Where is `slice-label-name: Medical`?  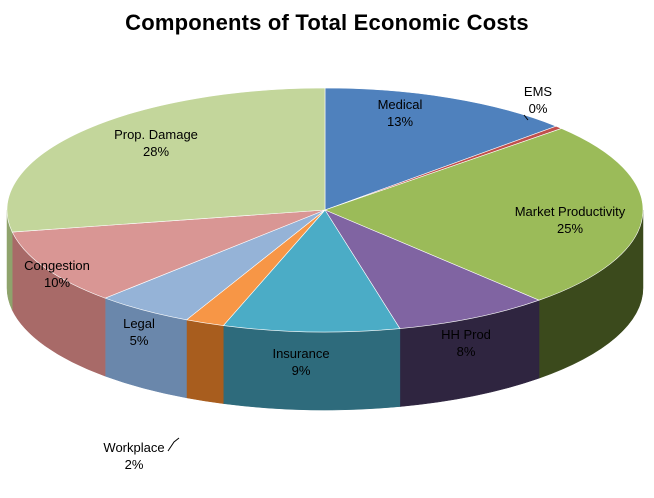
slice-label-name: Medical is located at coordinates (400, 104).